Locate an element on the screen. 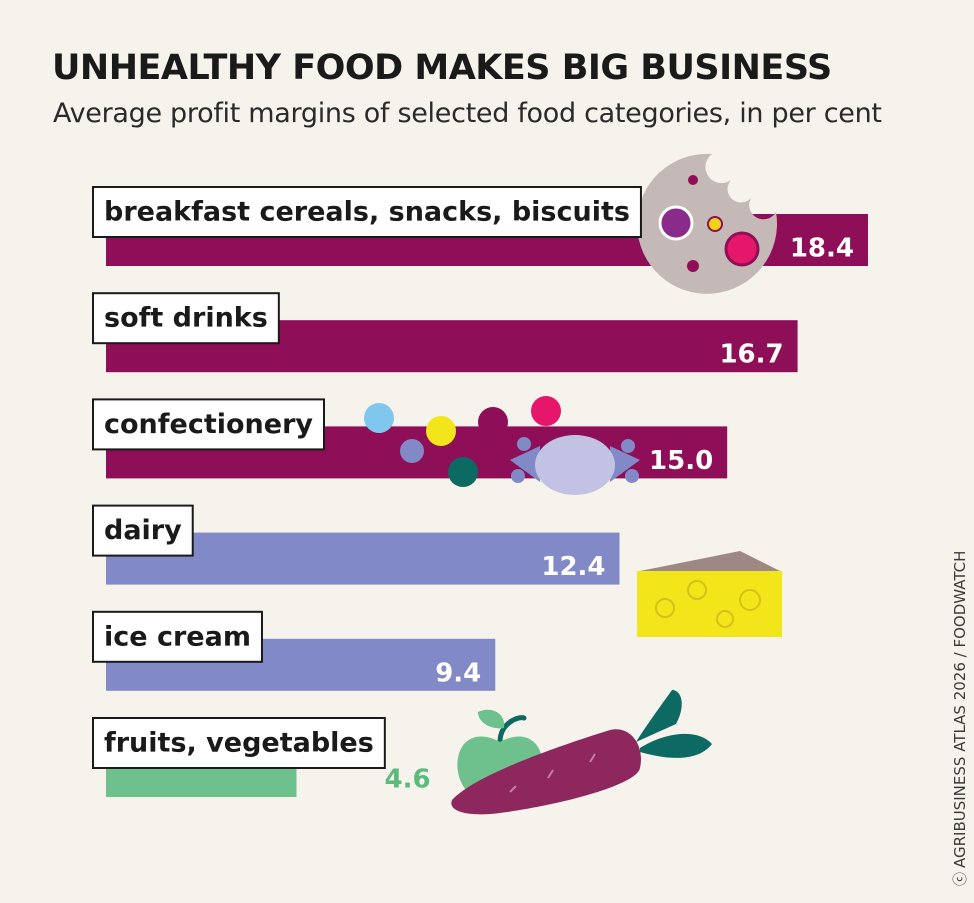  category-text-1: soft drinks is located at coordinates (186, 318).